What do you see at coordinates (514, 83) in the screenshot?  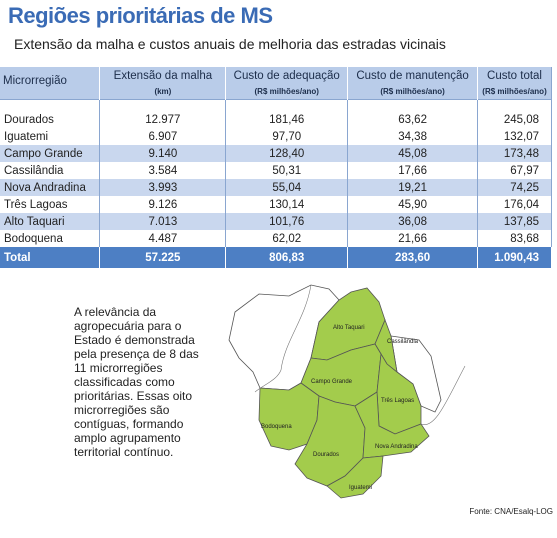 I see `column-header-total: Custo total (R$ milhões/ano)` at bounding box center [514, 83].